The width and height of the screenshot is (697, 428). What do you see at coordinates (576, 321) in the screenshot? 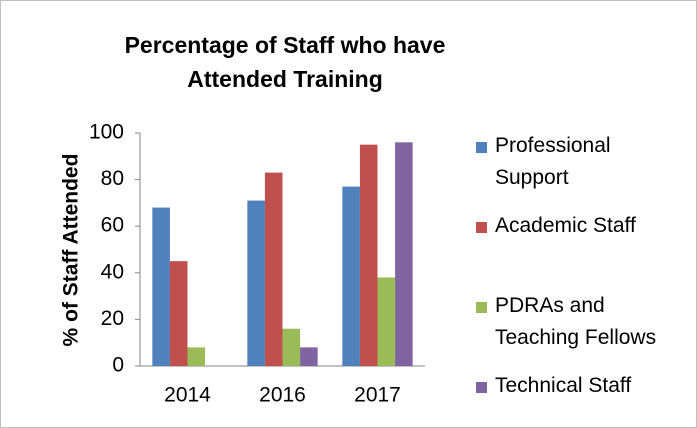
I see `legend-label: PDRAs and Teaching Fellows` at bounding box center [576, 321].